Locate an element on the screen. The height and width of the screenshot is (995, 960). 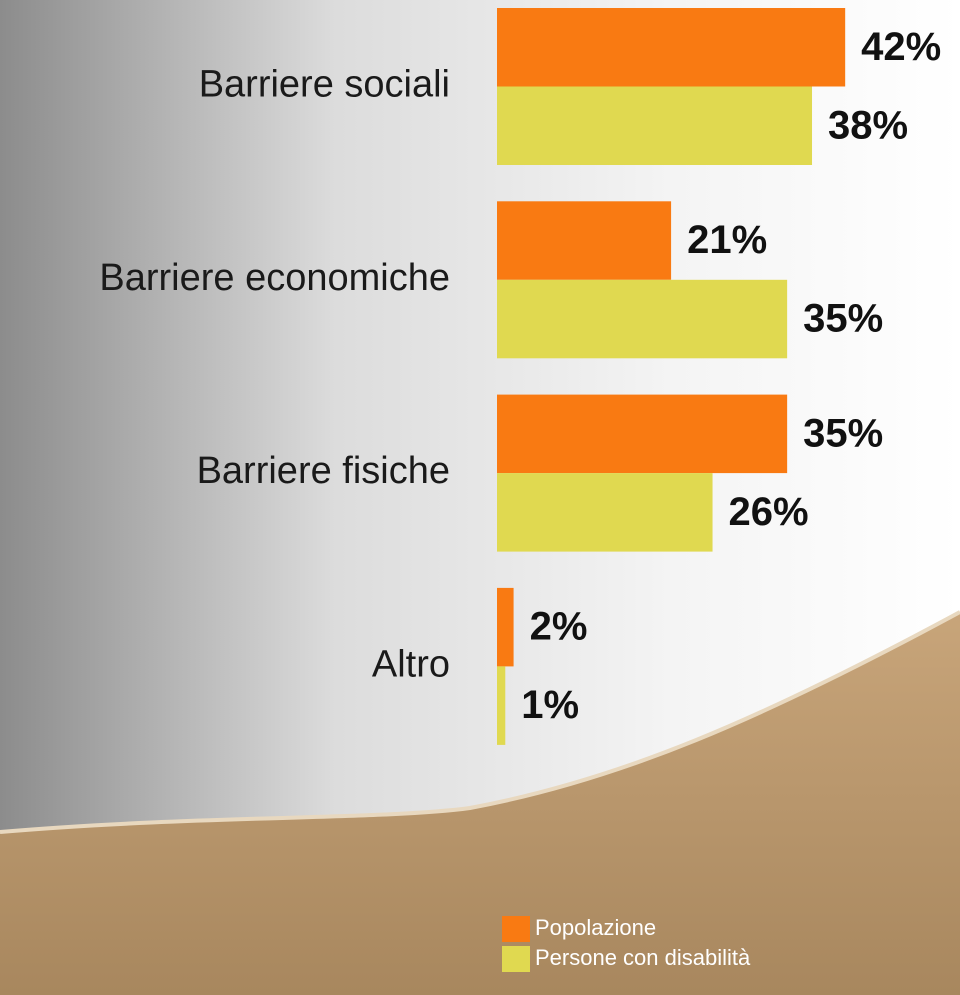
value-label: 38% is located at coordinates (868, 125).